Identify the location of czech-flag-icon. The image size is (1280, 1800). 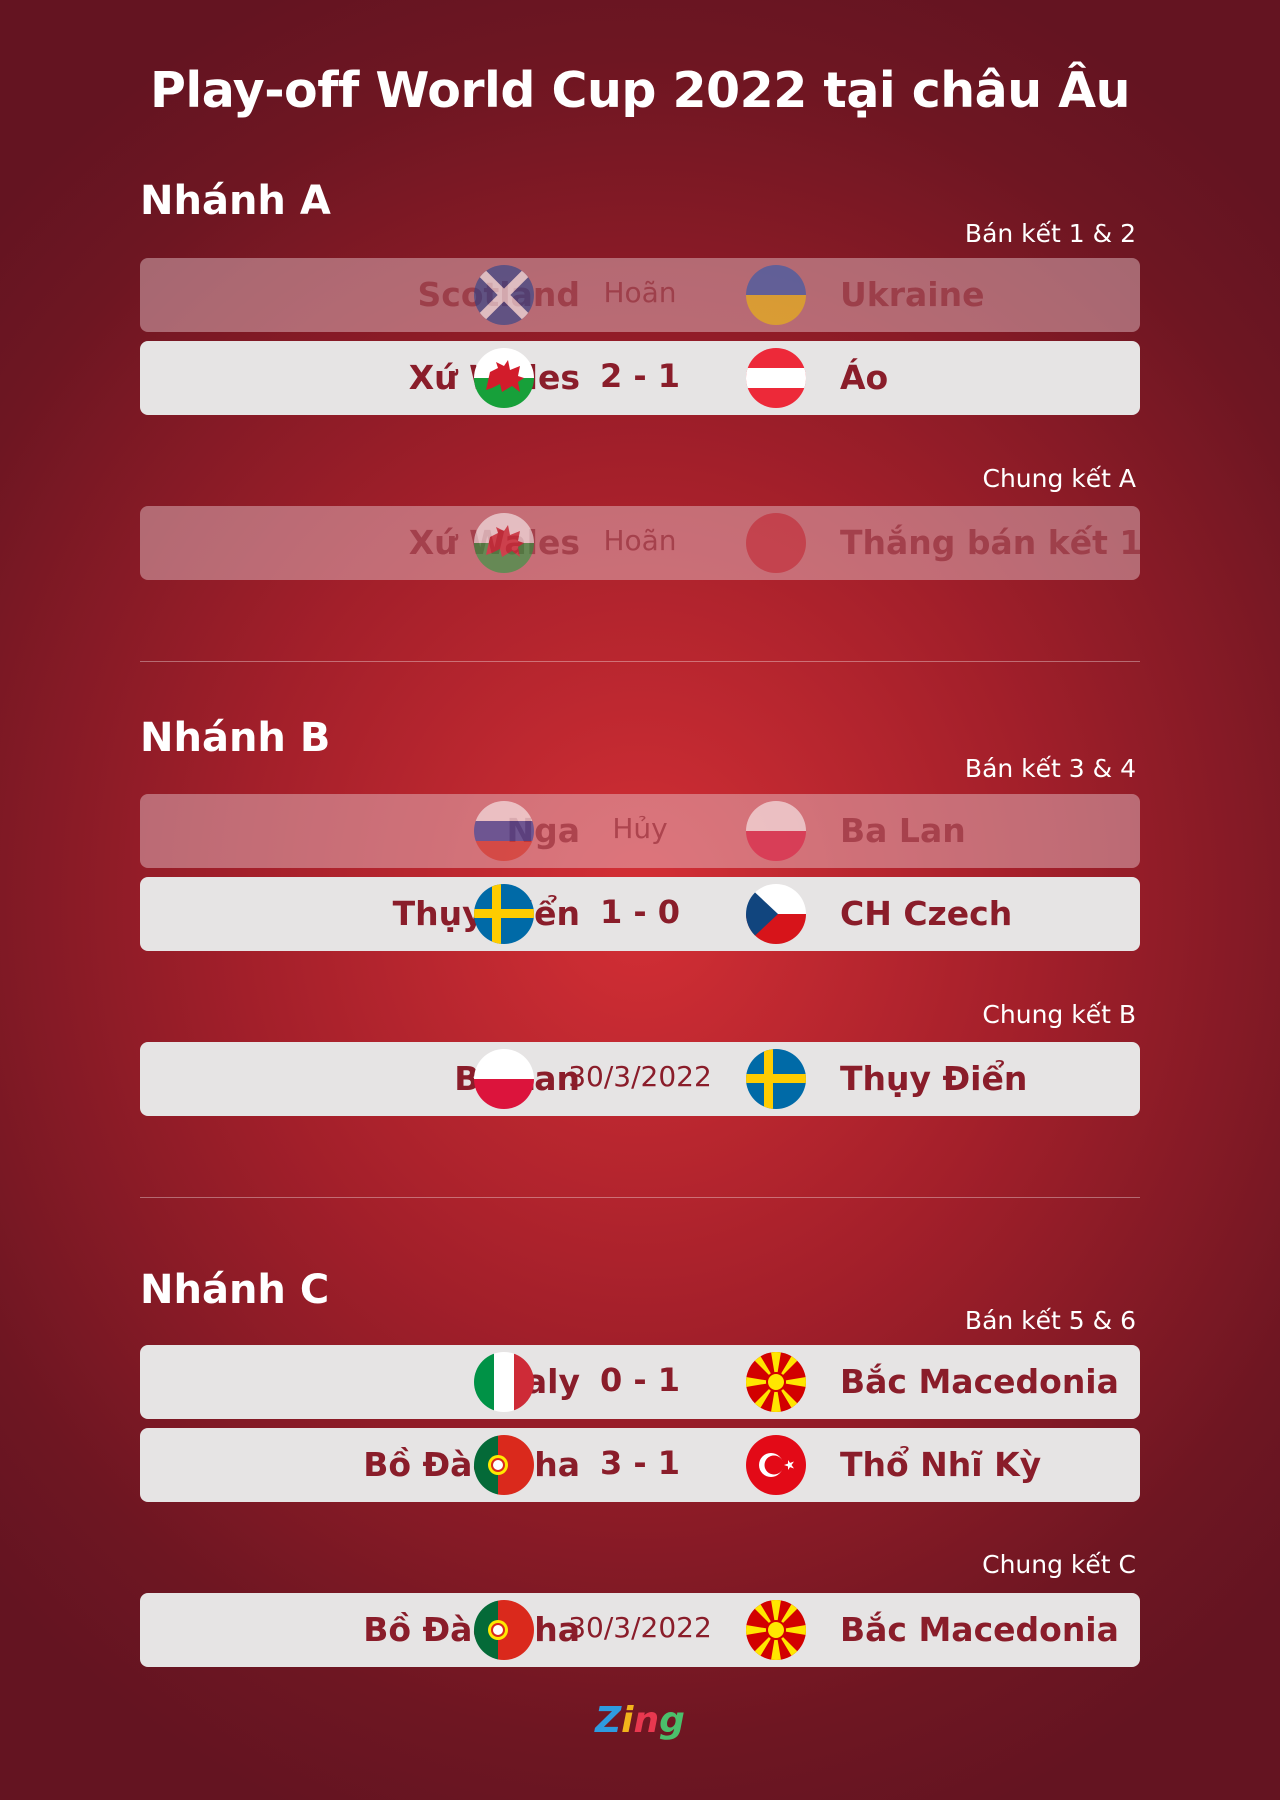
(776, 914).